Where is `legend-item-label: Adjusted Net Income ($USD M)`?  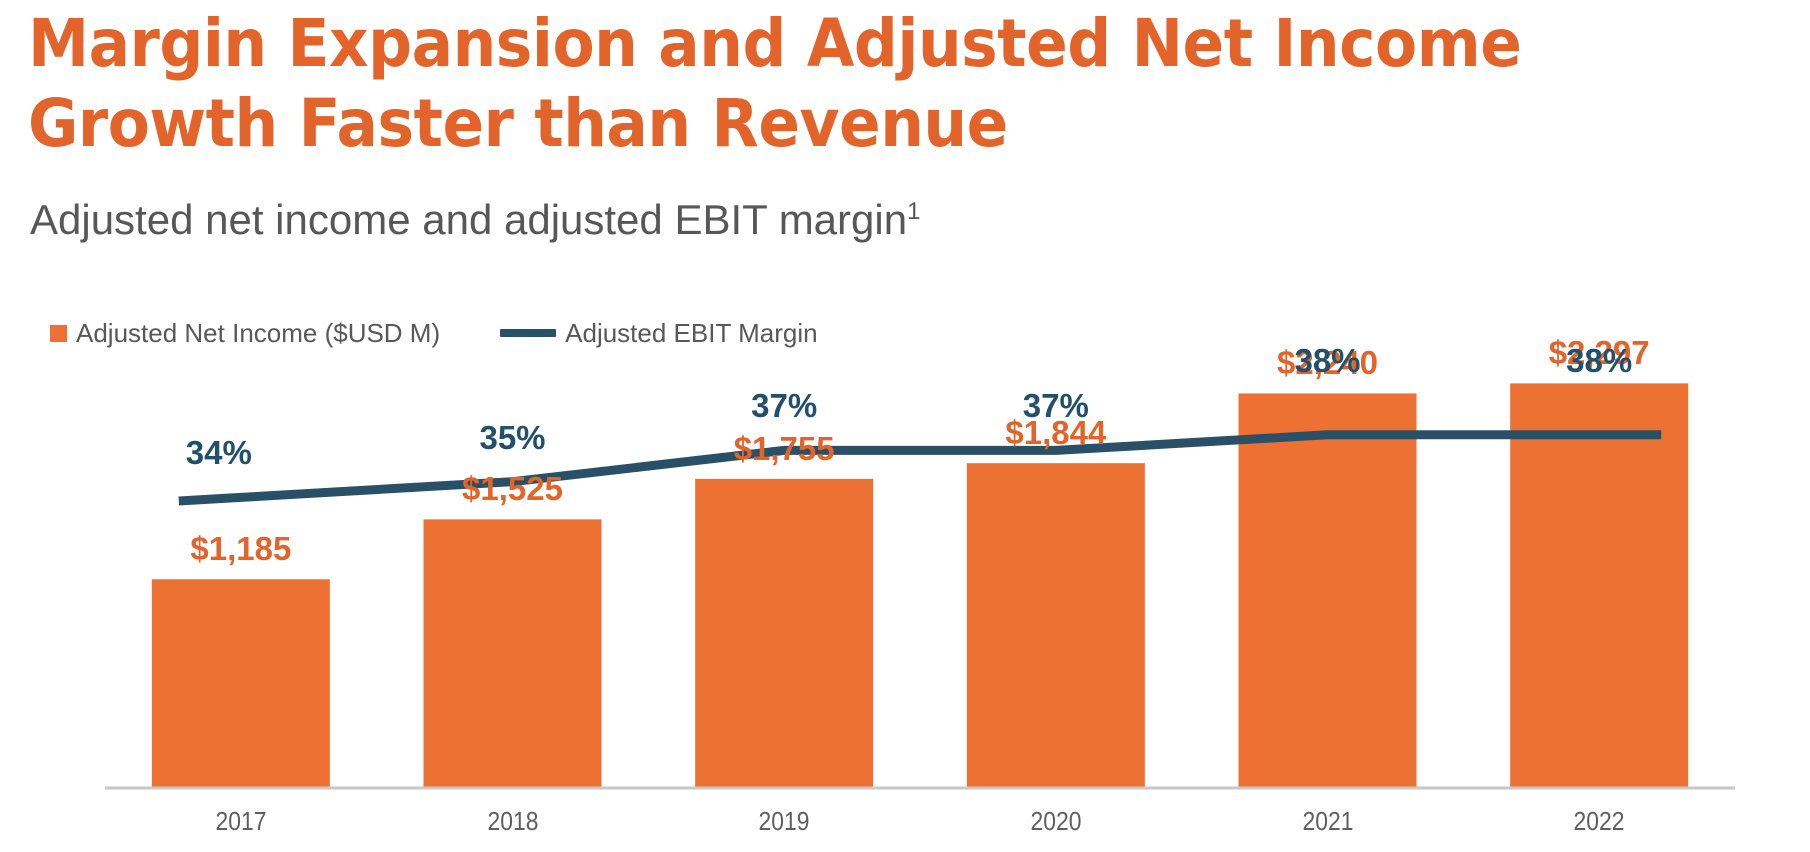 legend-item-label: Adjusted Net Income ($USD M) is located at coordinates (258, 333).